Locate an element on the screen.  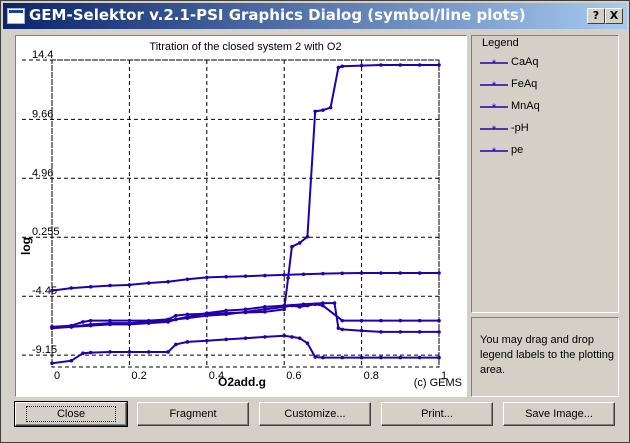
y-tick-label: -4.45 is located at coordinates (44, 291).